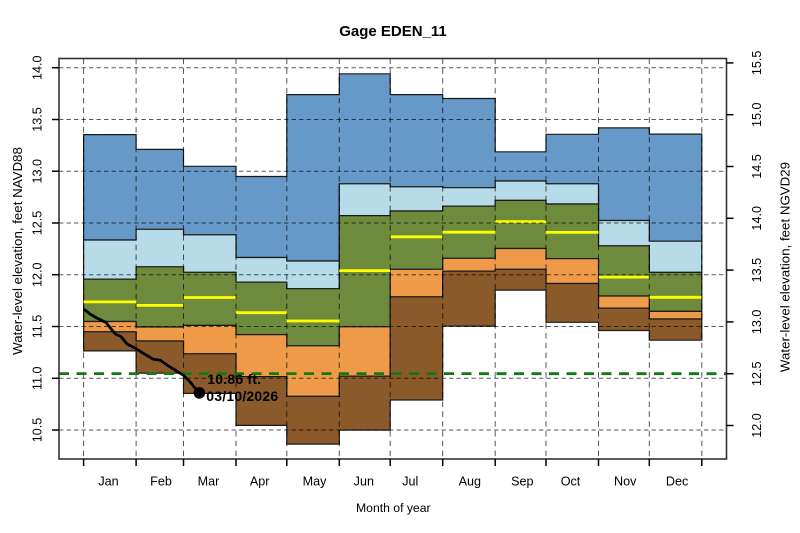 This screenshot has width=800, height=533. What do you see at coordinates (161, 482) in the screenshot?
I see `svg-text: Feb` at bounding box center [161, 482].